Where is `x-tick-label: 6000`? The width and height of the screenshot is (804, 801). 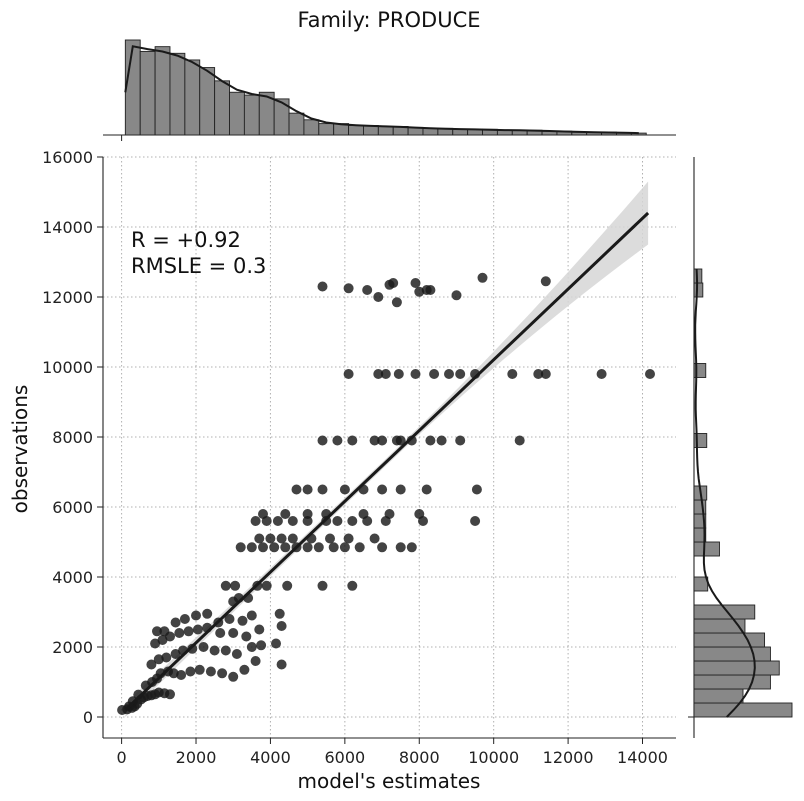
x-tick-label: 6000 is located at coordinates (344, 757).